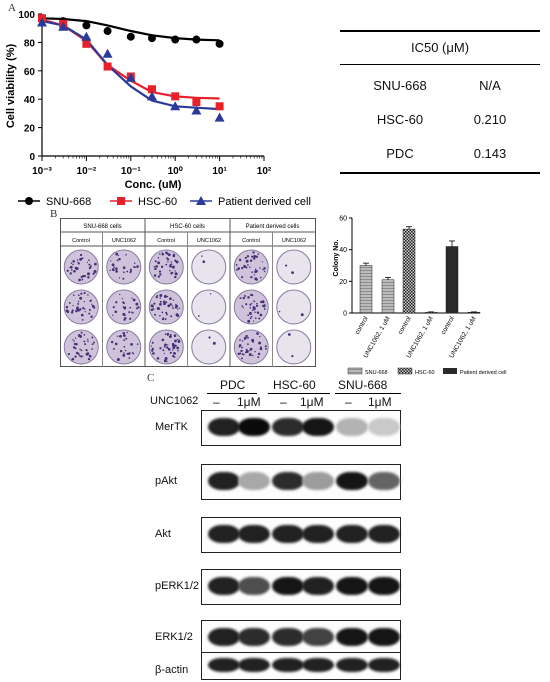 This screenshot has width=550, height=682. I want to click on cell-line-rule, so click(299, 393).